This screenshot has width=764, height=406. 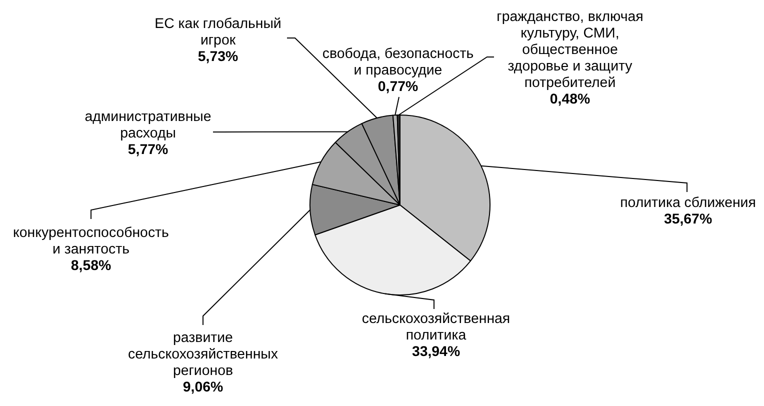 I want to click on data-label: 5,73%, so click(x=218, y=57).